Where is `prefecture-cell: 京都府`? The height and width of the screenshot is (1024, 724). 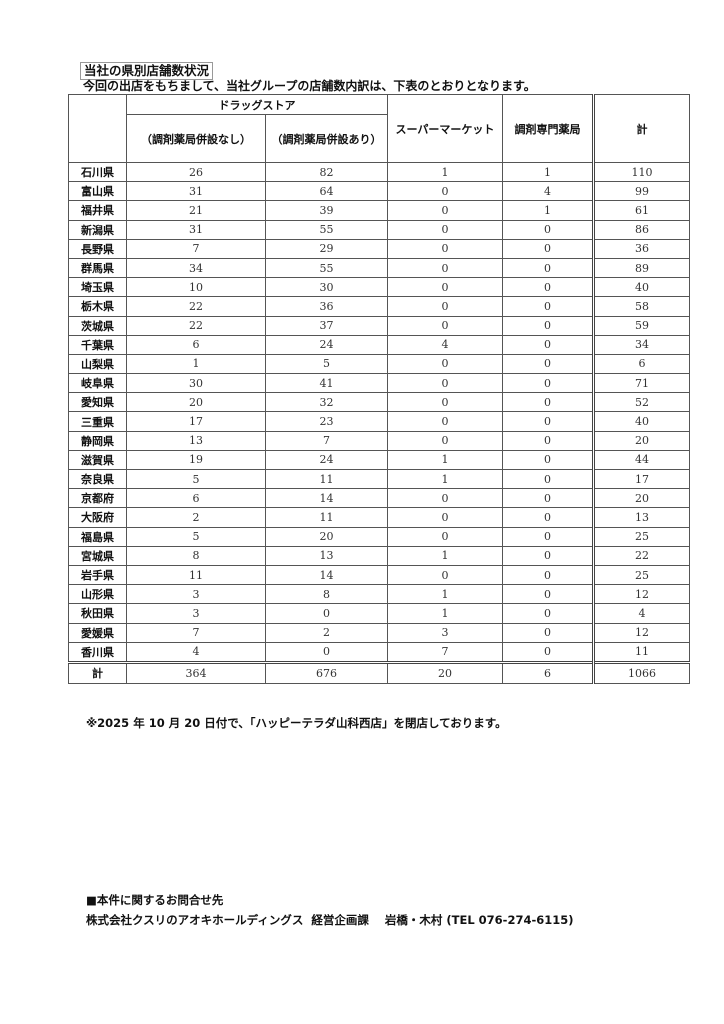
prefecture-cell: 京都府 is located at coordinates (97, 498).